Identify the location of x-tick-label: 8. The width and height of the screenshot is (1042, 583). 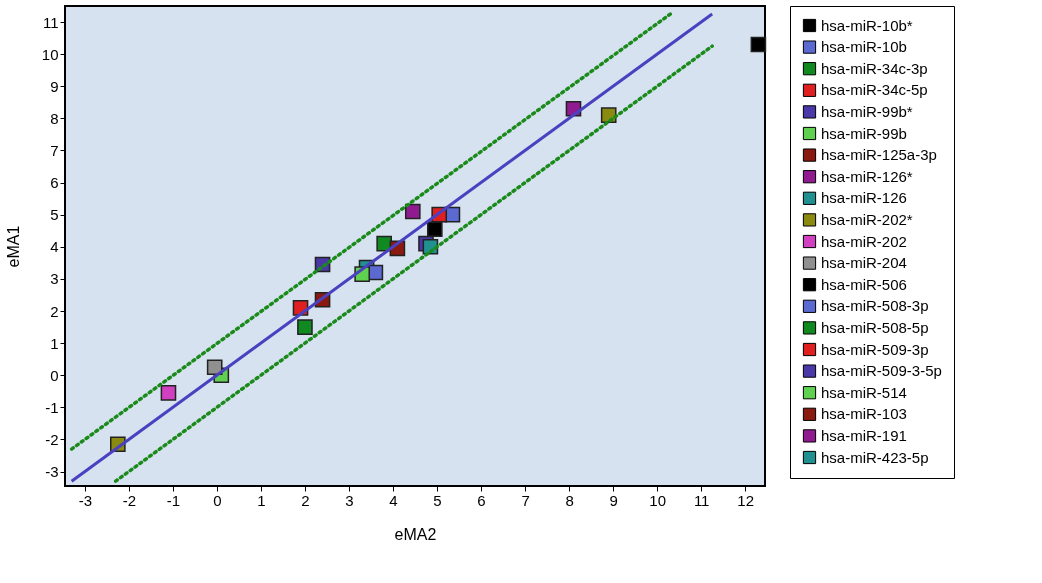
(569, 500).